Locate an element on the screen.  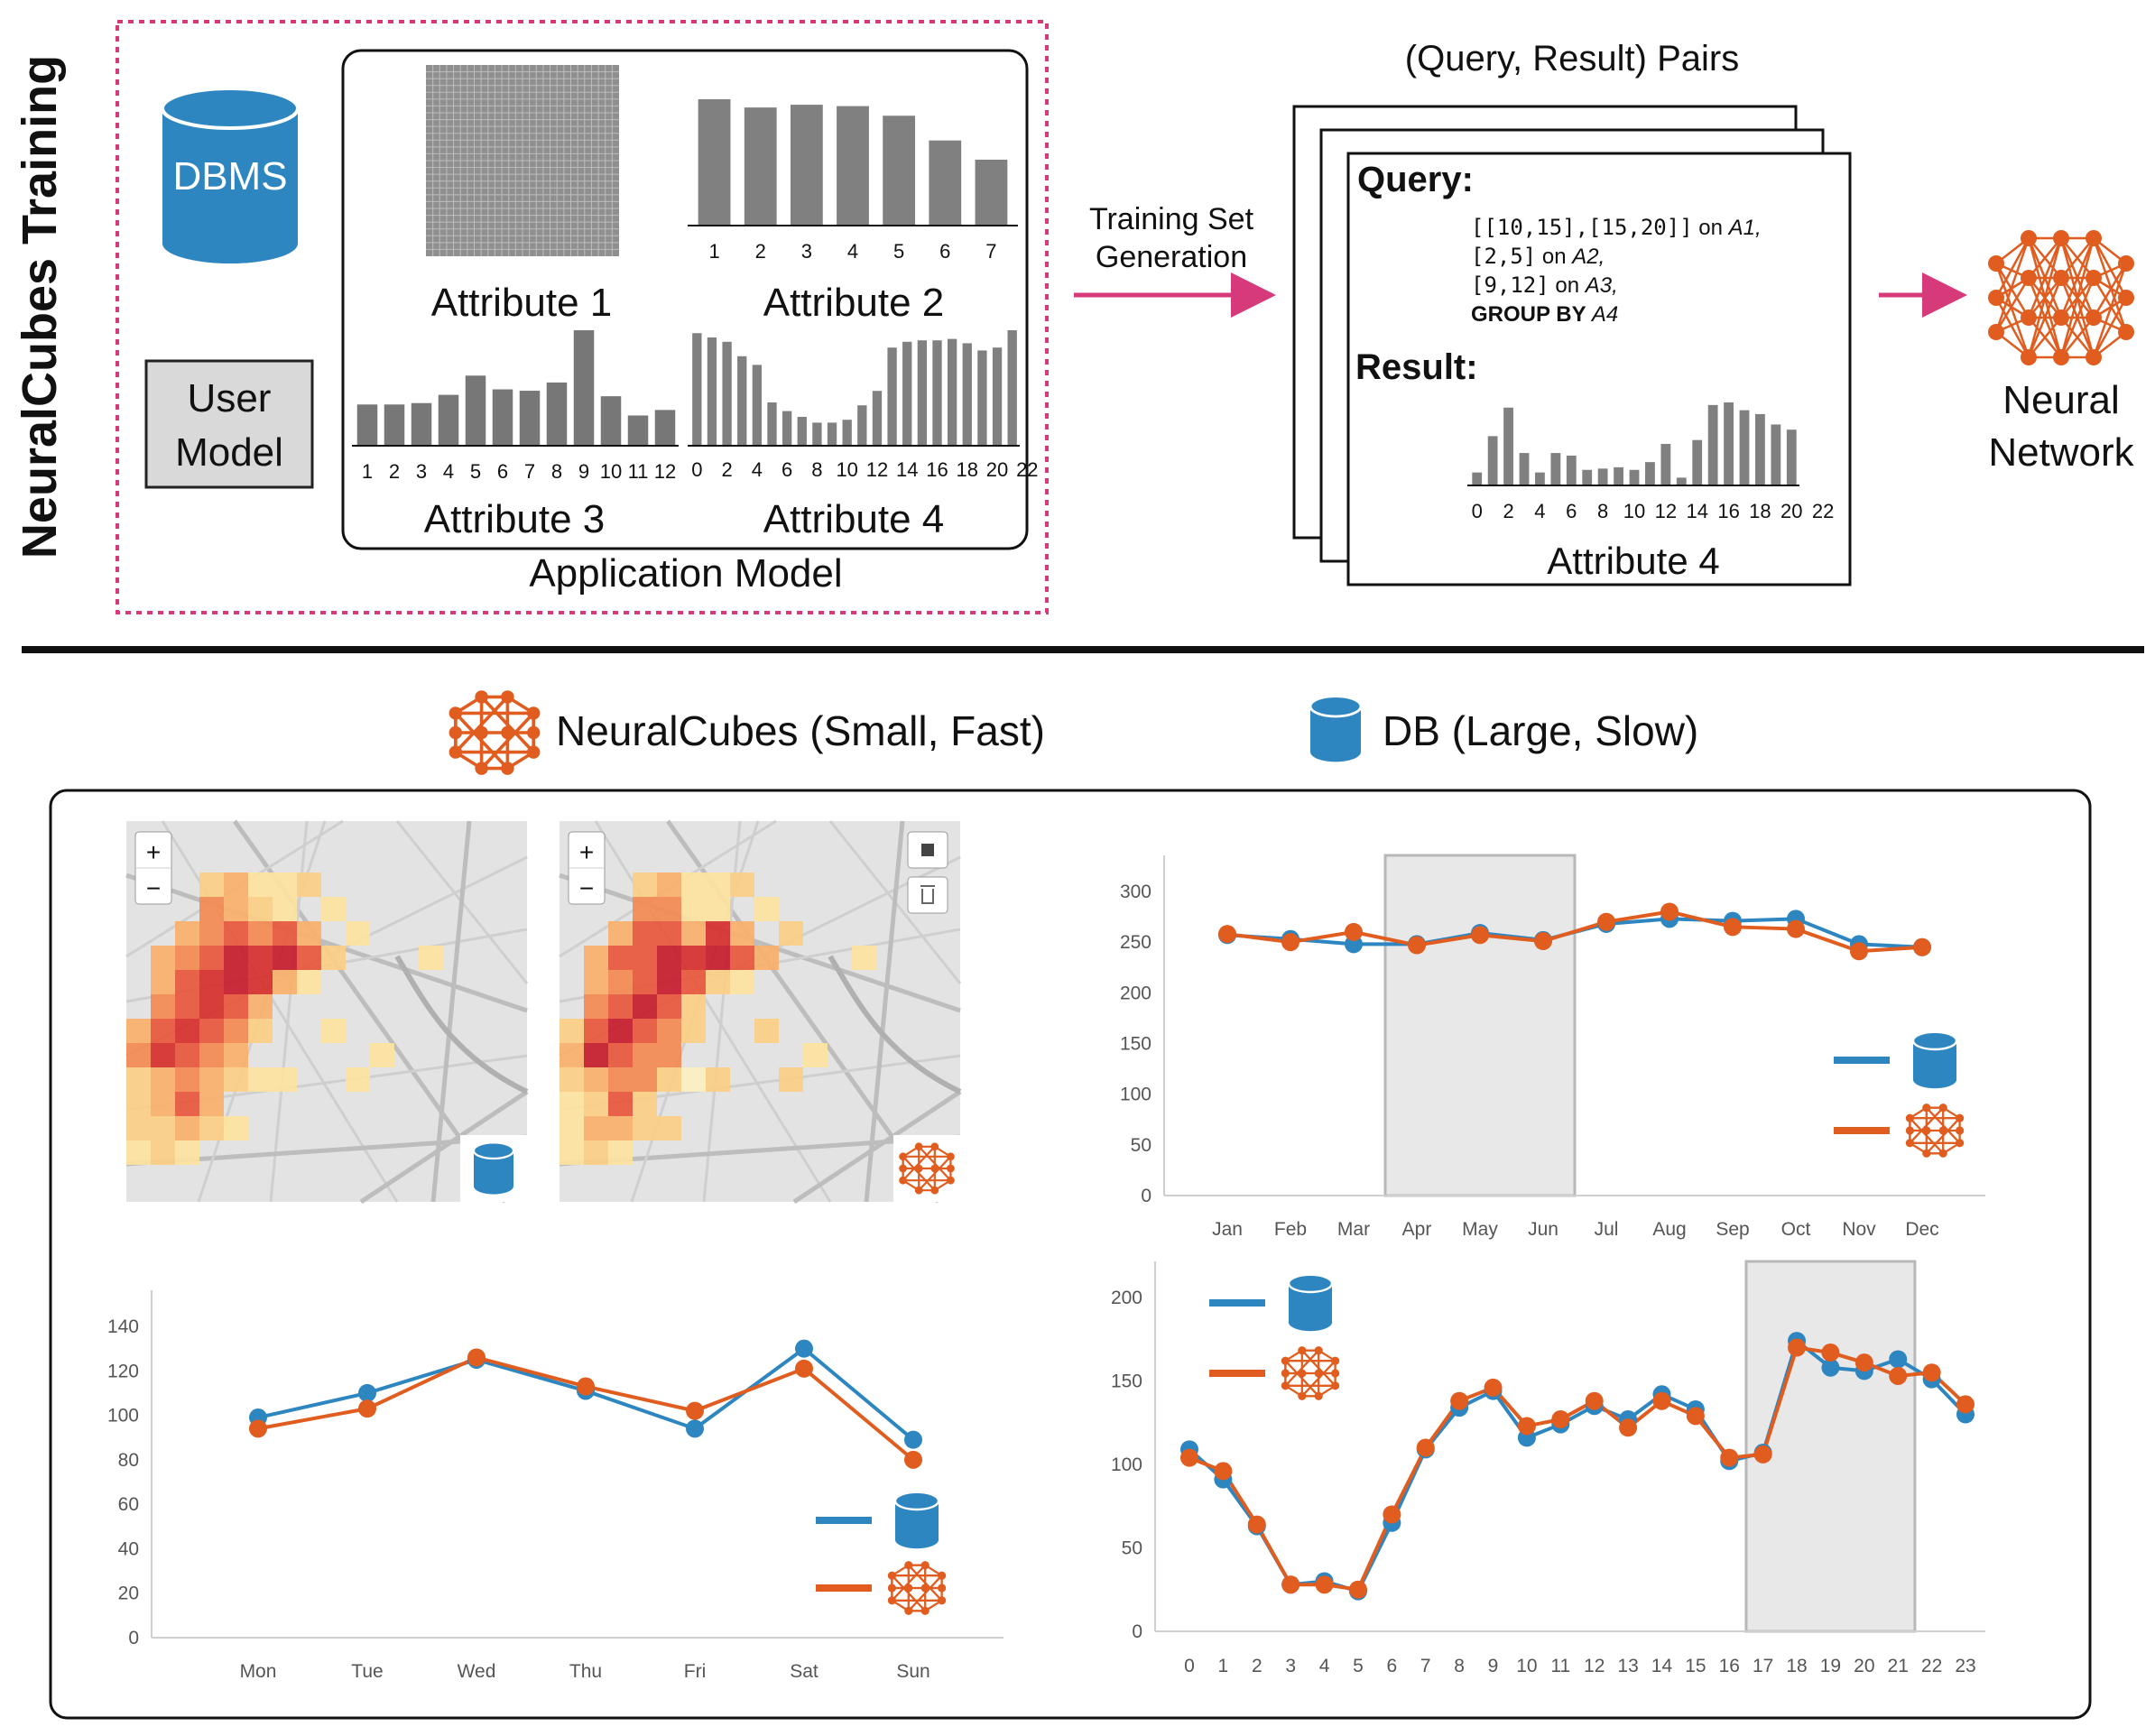
tick-label: 22 is located at coordinates (1027, 470).